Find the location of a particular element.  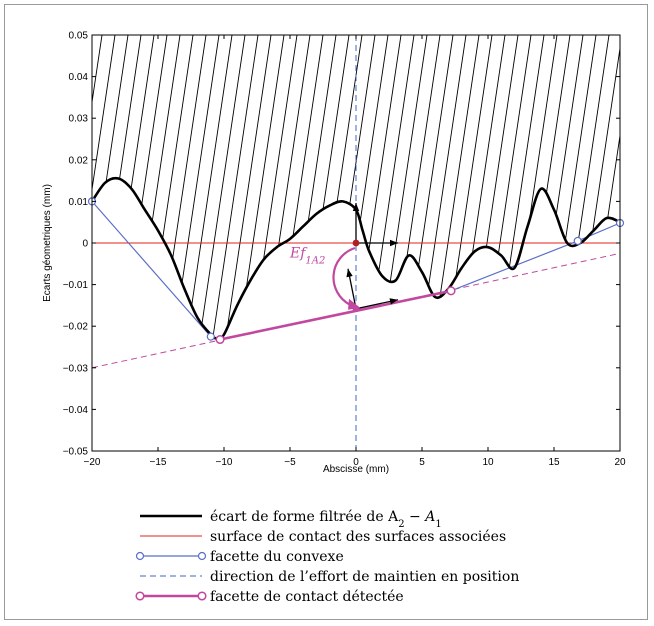

y-tick-label: 0 is located at coordinates (85, 244).